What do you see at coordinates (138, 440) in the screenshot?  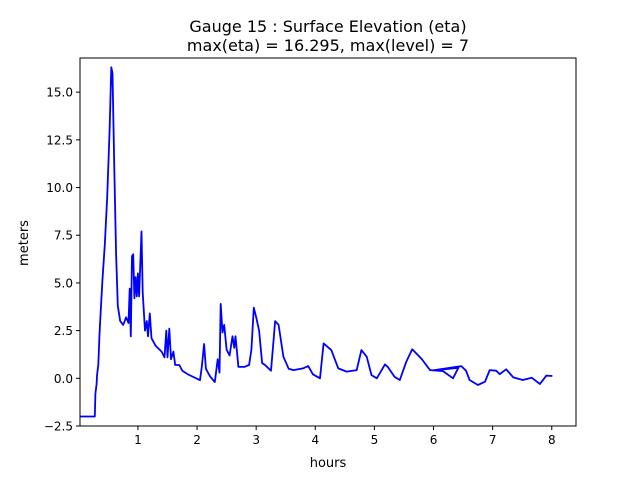 I see `x-tick-label: 1` at bounding box center [138, 440].